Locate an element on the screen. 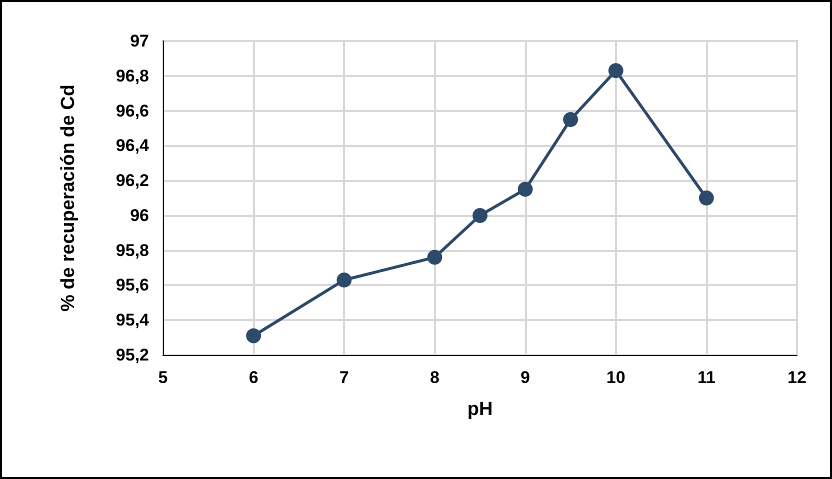 The height and width of the screenshot is (479, 832). x-tick-label: 8 is located at coordinates (435, 377).